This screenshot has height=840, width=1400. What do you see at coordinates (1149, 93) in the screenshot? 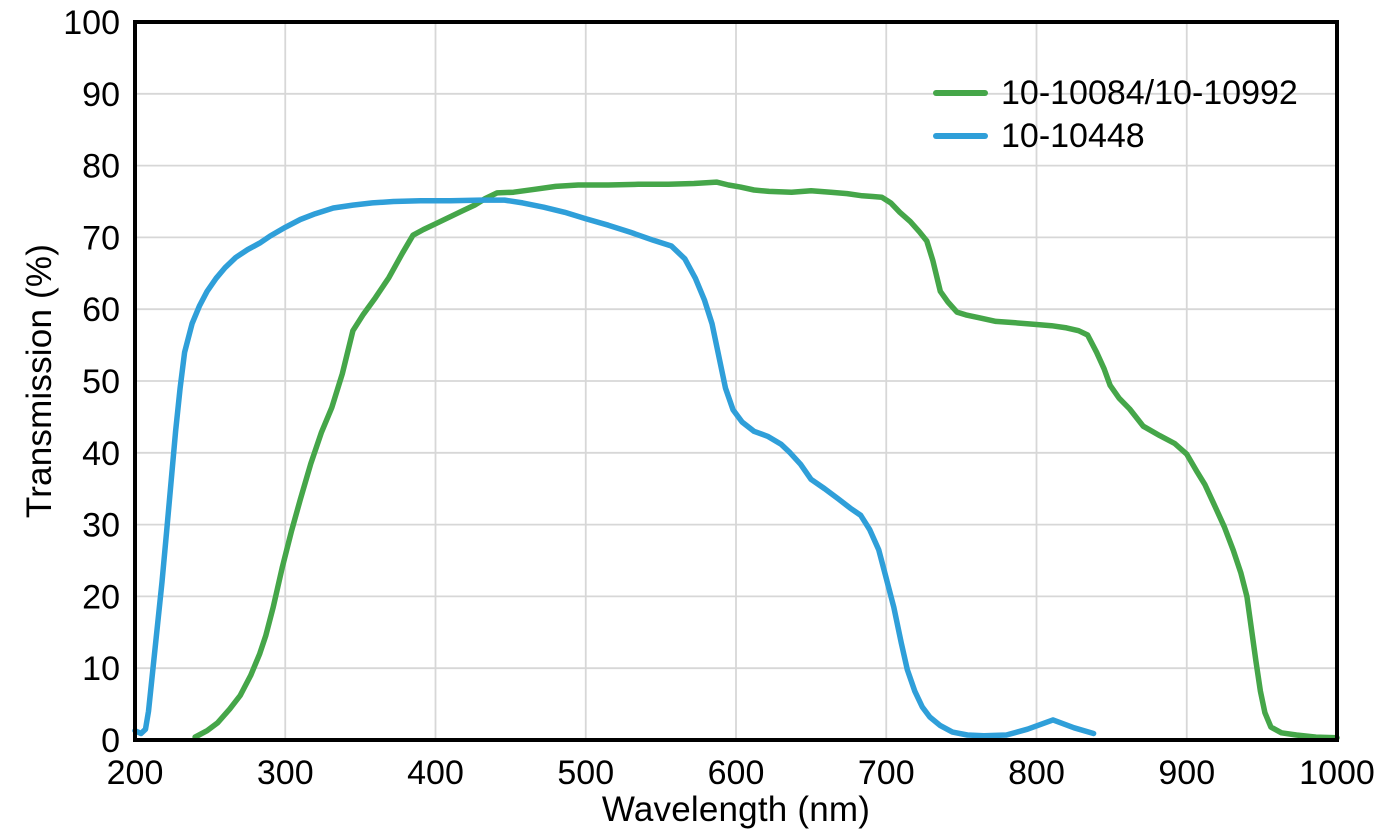
I see `legend-label-green-series: 10-10084/10-10992` at bounding box center [1149, 93].